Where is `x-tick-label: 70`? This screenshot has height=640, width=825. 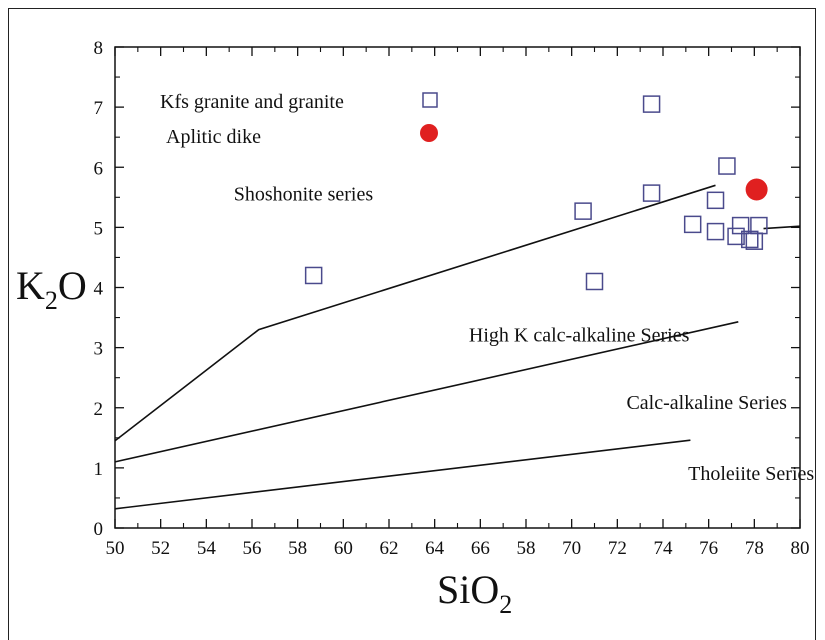 x-tick-label: 70 is located at coordinates (571, 548).